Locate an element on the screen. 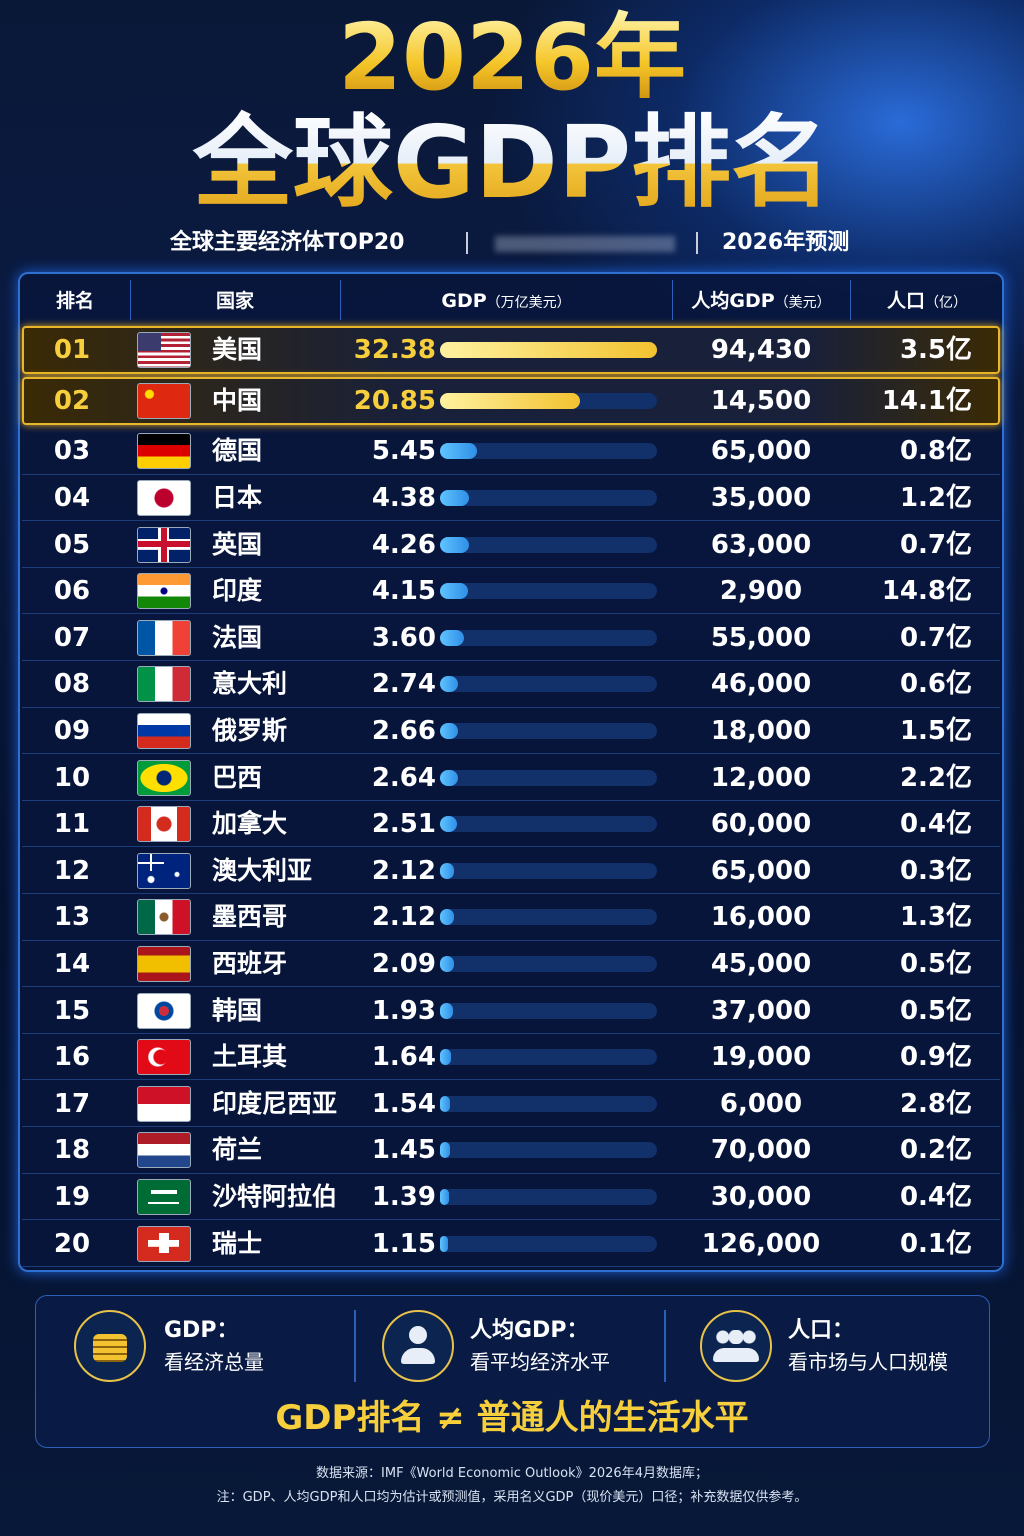 Image resolution: width=1024 pixels, height=1536 pixels. rank: 15 is located at coordinates (72, 1010).